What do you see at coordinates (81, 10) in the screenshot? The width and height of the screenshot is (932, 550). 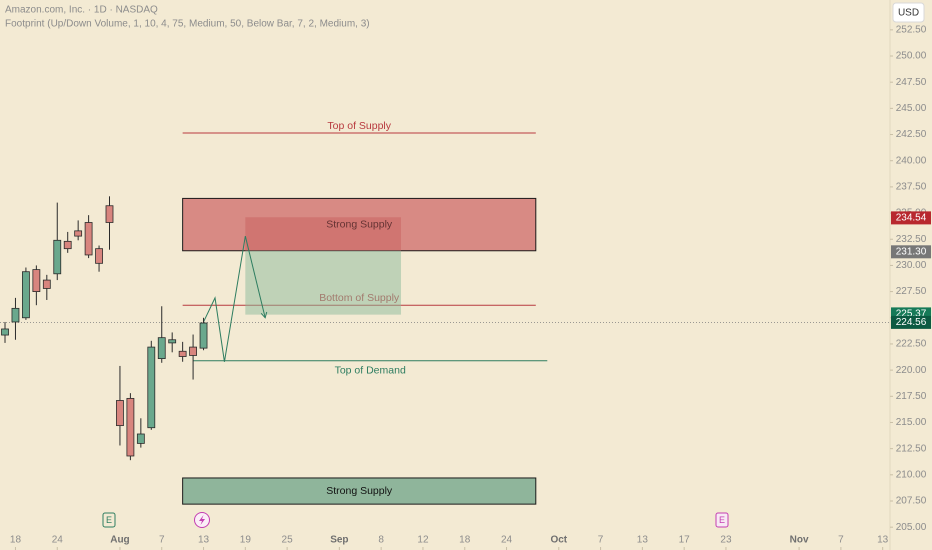 I see `chart-title: Amazon.com, Inc. · 1D · NASDAQ` at bounding box center [81, 10].